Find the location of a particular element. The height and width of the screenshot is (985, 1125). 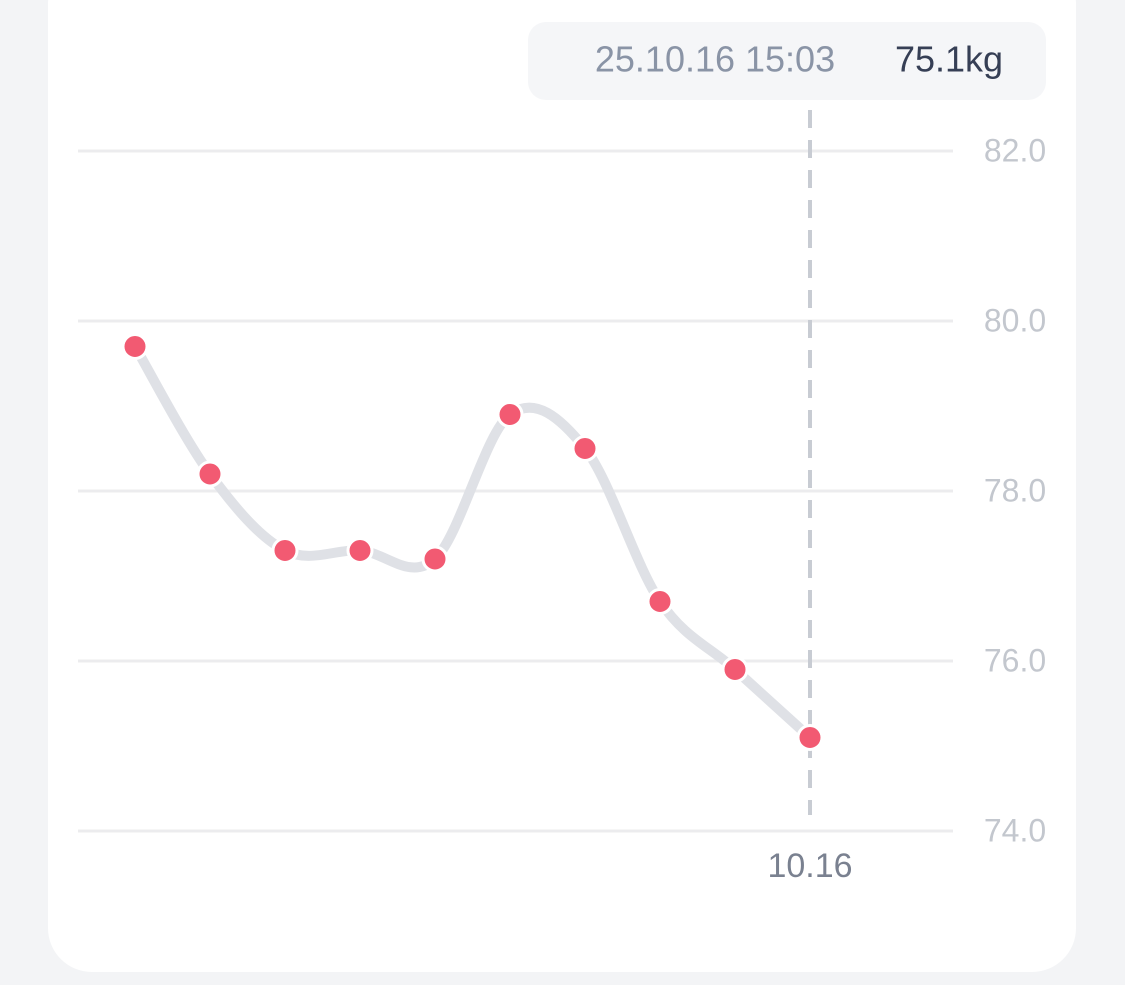

y-tick-label: 74.0 is located at coordinates (1015, 830).